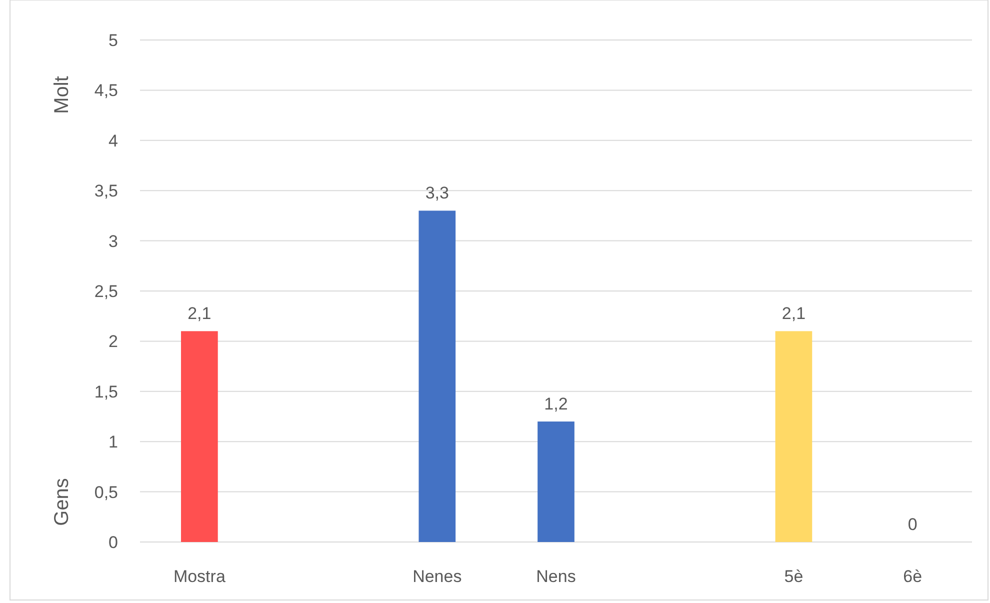 Image resolution: width=990 pixels, height=603 pixels. Describe the element at coordinates (437, 576) in the screenshot. I see `x-tick-label: Nenes` at that location.